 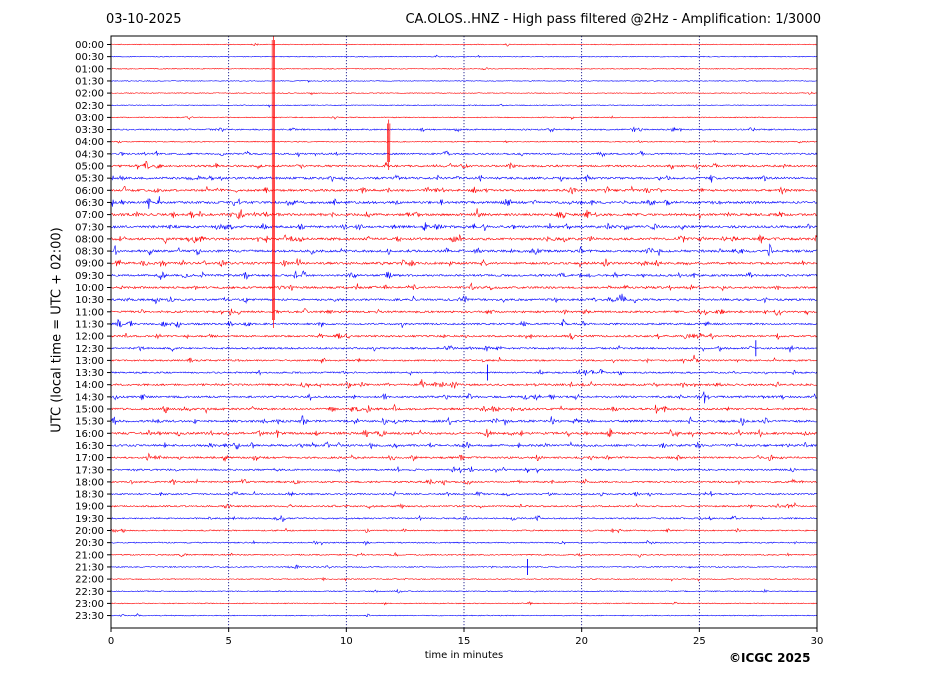 I want to click on x-tick-label: 0, so click(x=111, y=641).